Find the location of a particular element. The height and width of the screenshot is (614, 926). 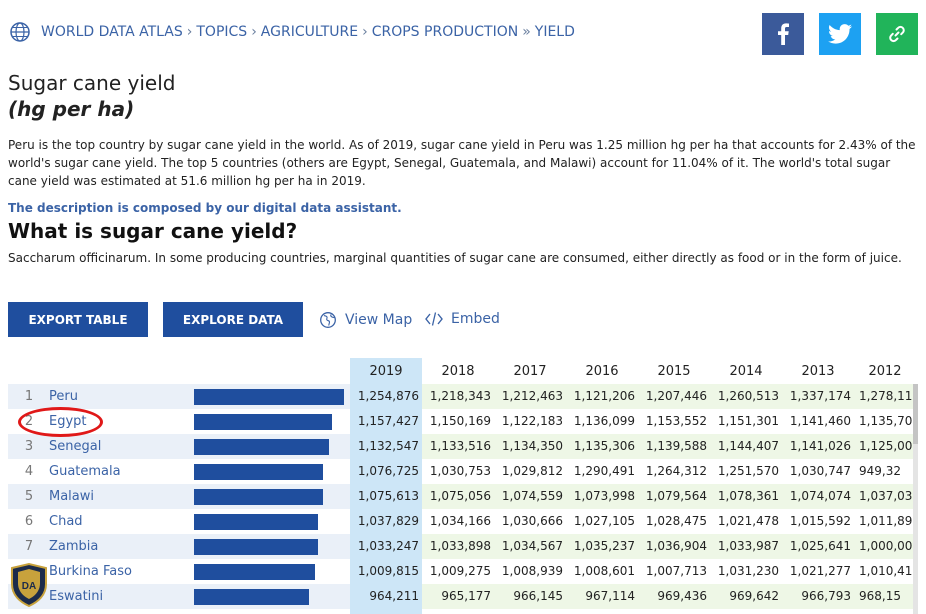

value-cell-2017: 1,030,666 is located at coordinates (532, 521).